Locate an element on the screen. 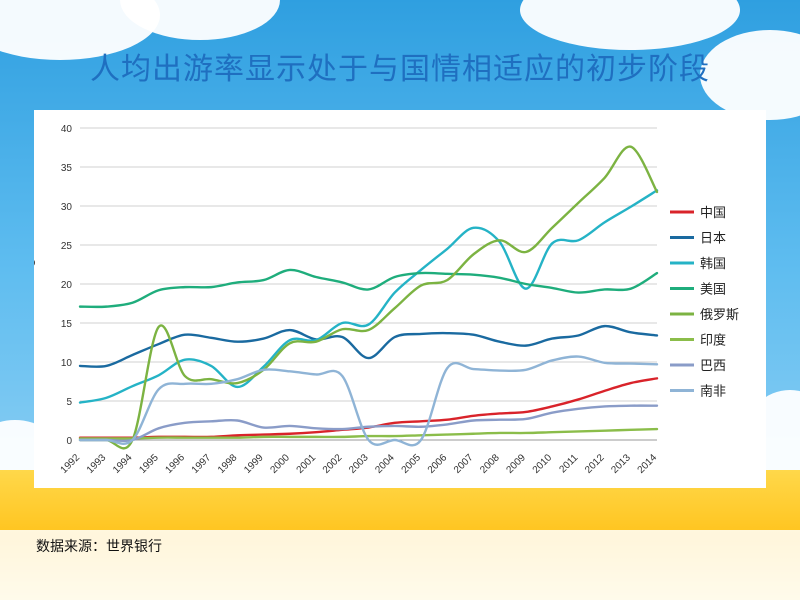  legend-label: 巴西 is located at coordinates (713, 365).